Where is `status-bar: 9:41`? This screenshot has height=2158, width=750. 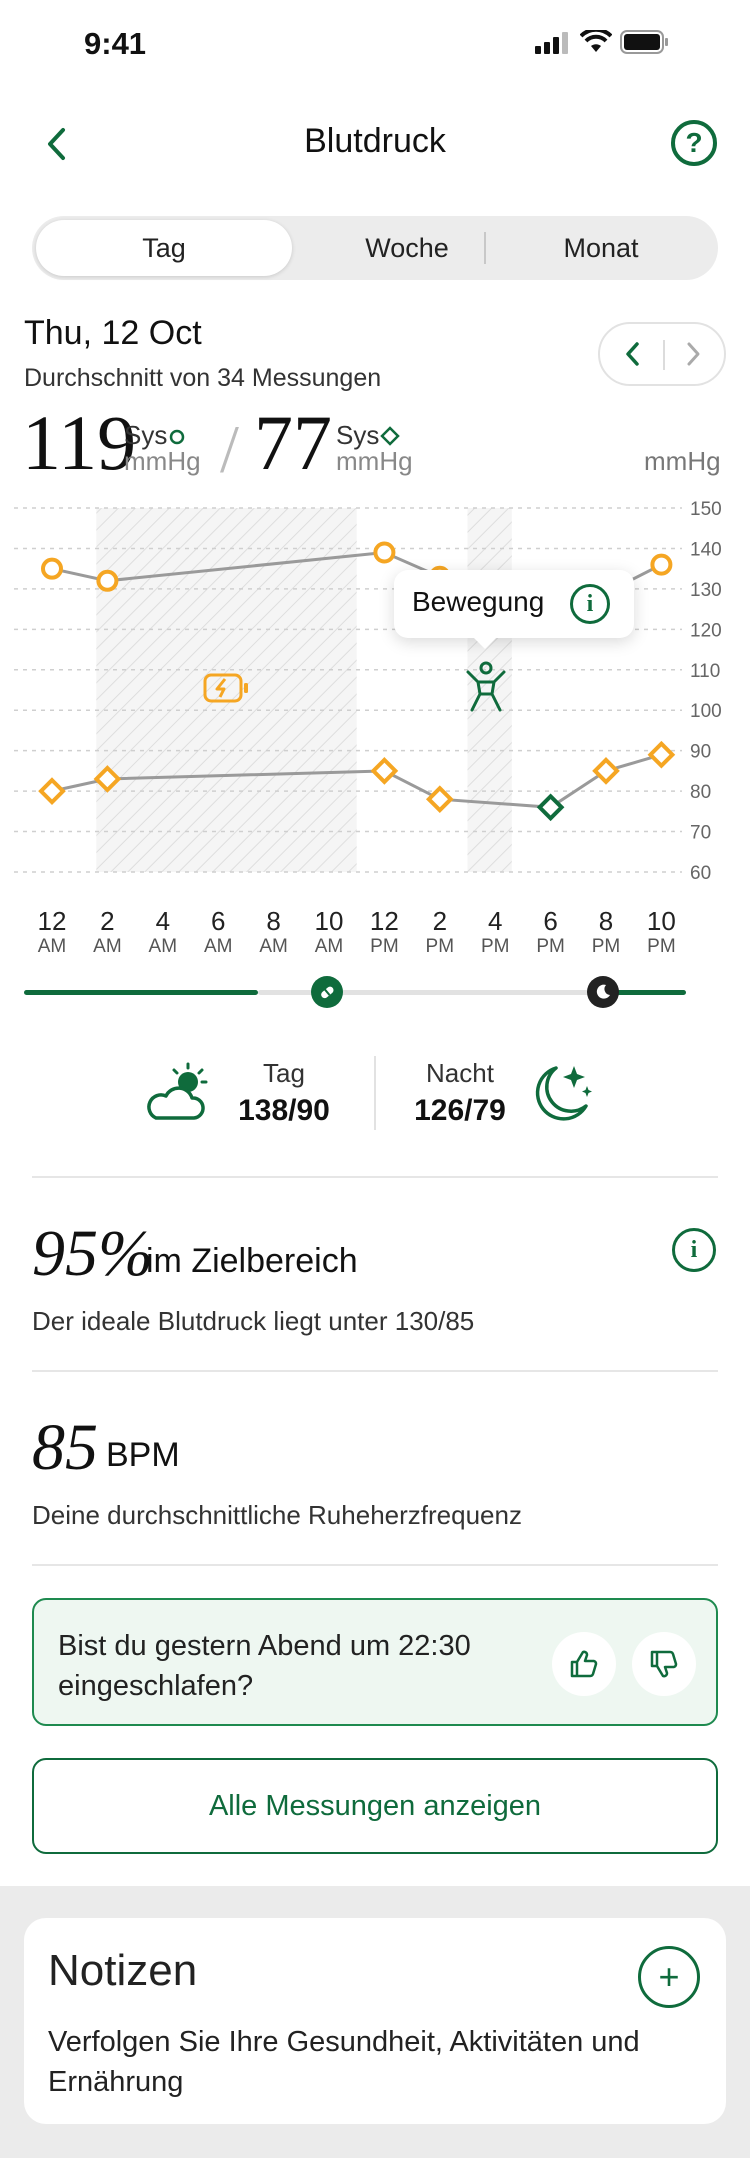
status-bar: 9:41 is located at coordinates (375, 45).